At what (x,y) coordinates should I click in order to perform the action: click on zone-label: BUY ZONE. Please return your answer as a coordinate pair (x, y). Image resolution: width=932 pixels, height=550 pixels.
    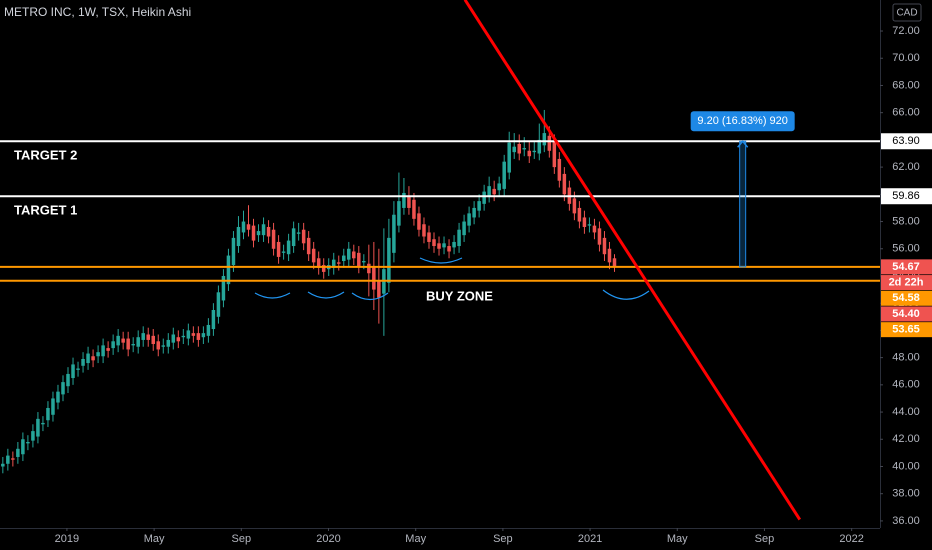
    Looking at the image, I should click on (459, 295).